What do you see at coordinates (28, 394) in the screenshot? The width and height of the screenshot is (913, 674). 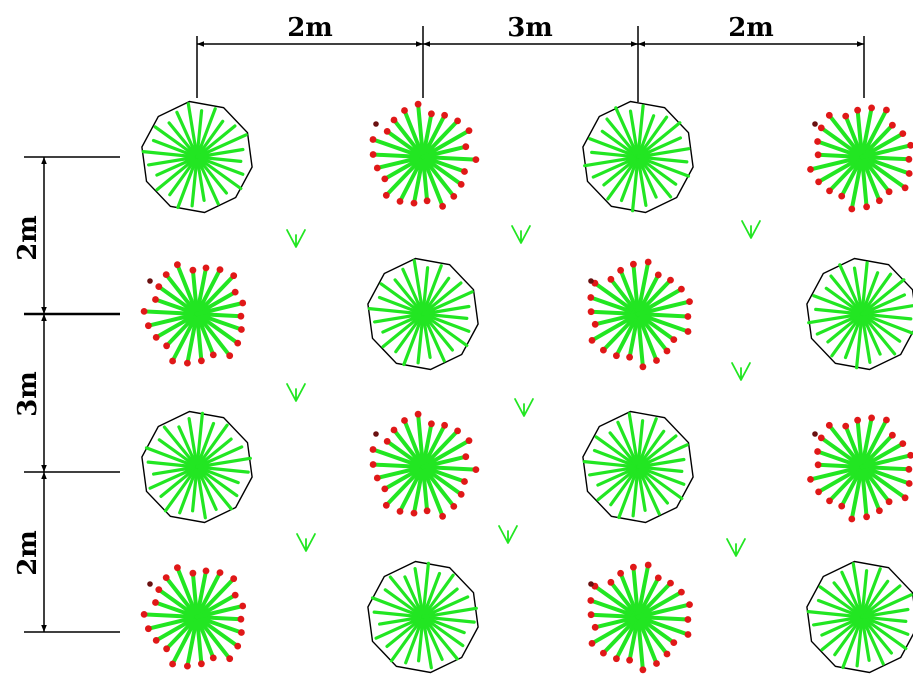 I see `dim-label-v-2: 3m` at bounding box center [28, 394].